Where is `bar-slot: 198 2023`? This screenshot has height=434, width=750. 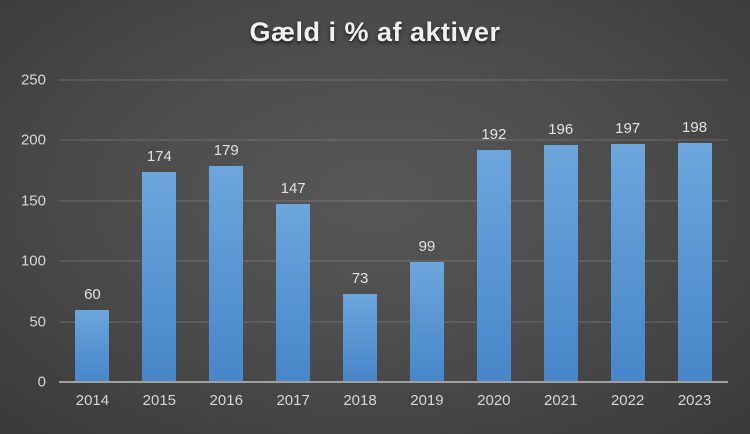
bar-slot: 198 2023 is located at coordinates (694, 244).